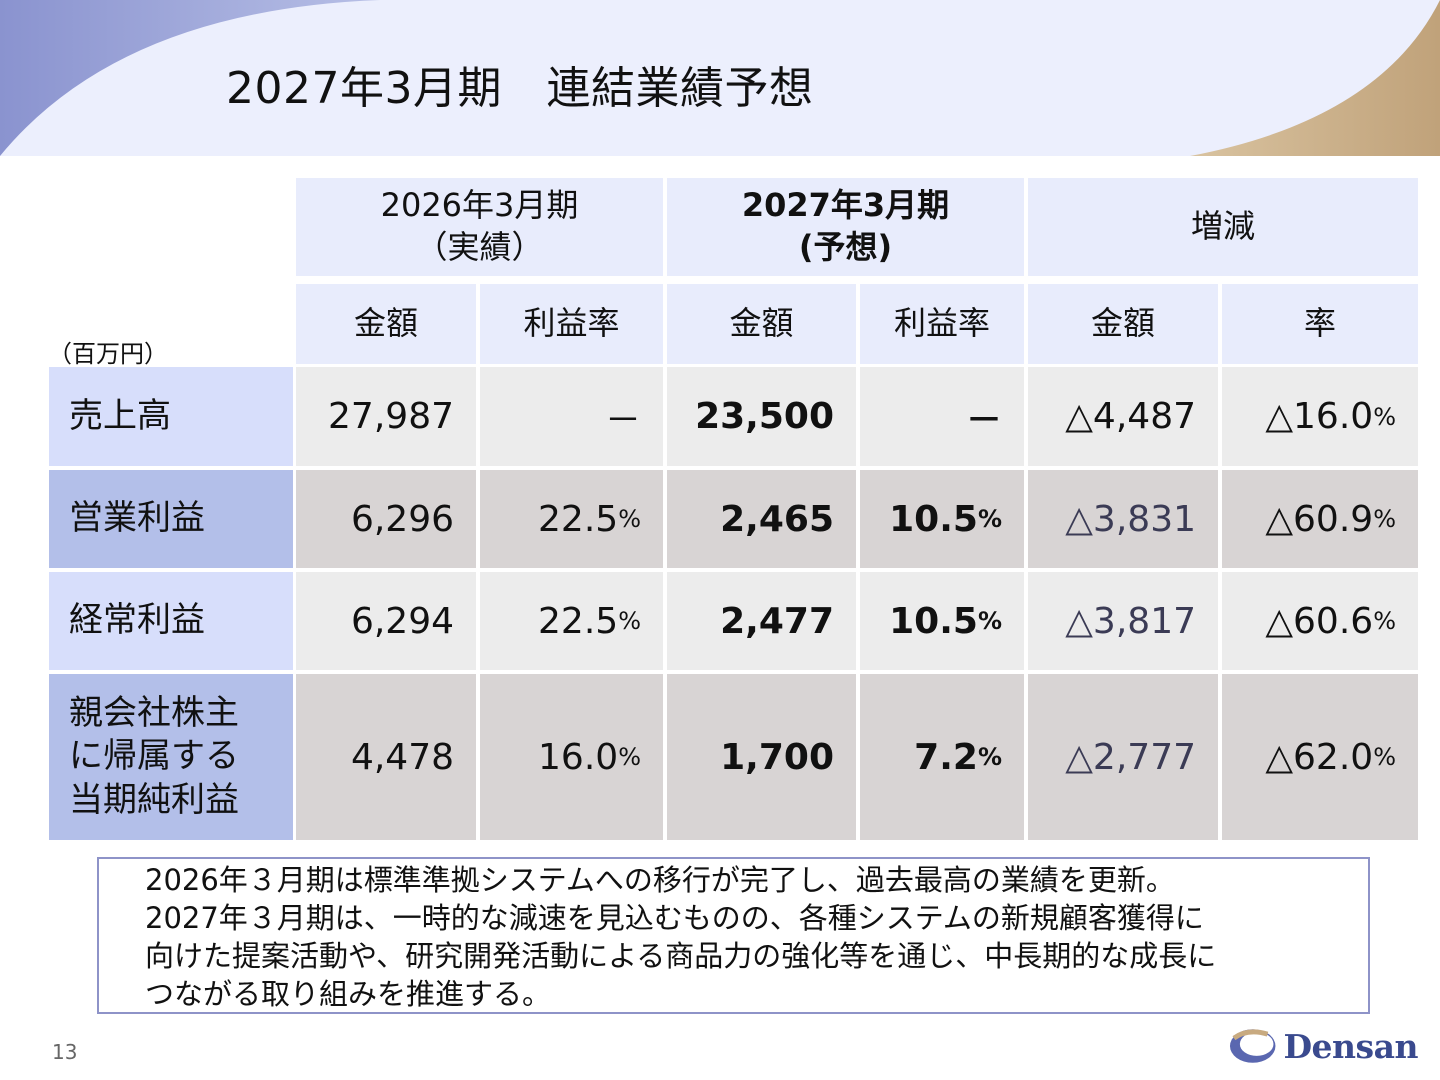 This screenshot has height=1080, width=1440. What do you see at coordinates (386, 416) in the screenshot?
I see `cell-sales-amount-2026: 27,987` at bounding box center [386, 416].